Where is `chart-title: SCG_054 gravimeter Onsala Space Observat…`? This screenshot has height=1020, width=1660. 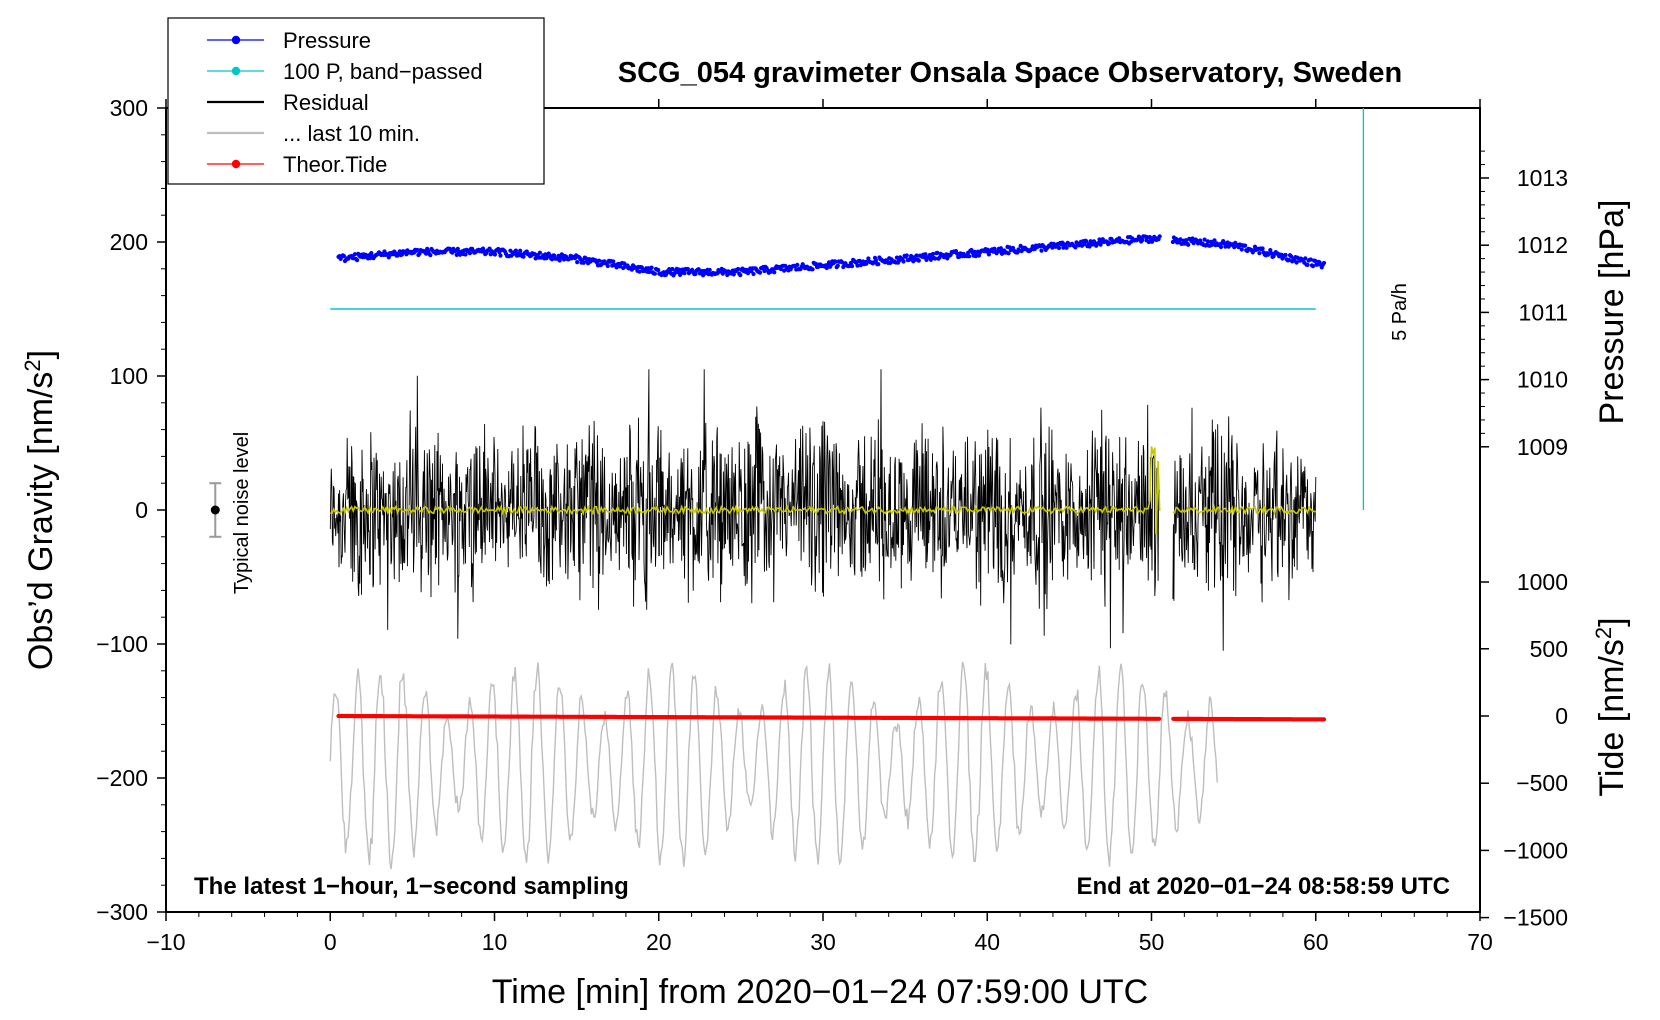 chart-title: SCG_054 gravimeter Onsala Space Observat… is located at coordinates (1010, 73).